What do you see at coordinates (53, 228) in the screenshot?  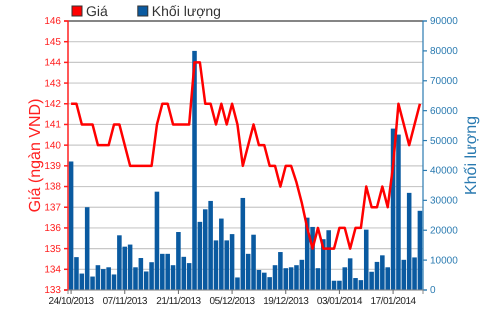 I see `y-tick-label: 136` at bounding box center [53, 228].